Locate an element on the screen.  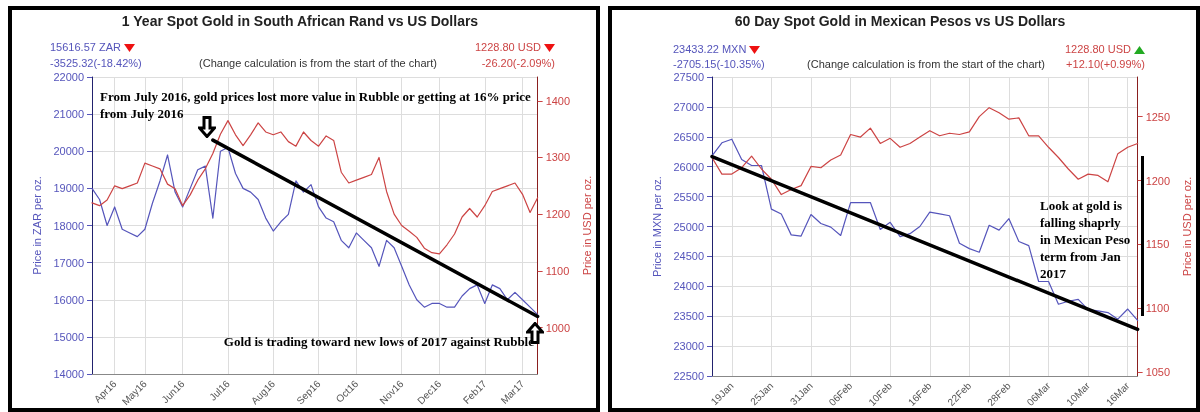
y-tick-label: 25500 is located at coordinates (688, 196).